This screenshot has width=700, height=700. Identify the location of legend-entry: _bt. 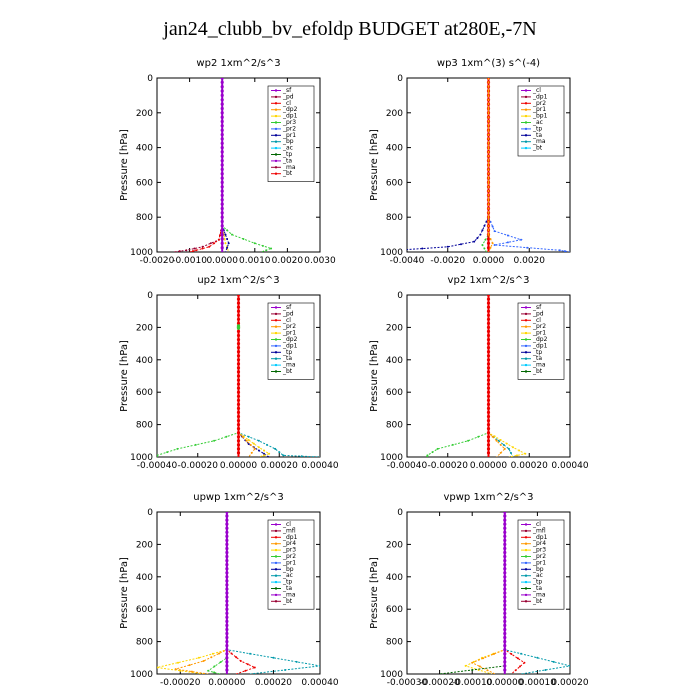
(287, 371).